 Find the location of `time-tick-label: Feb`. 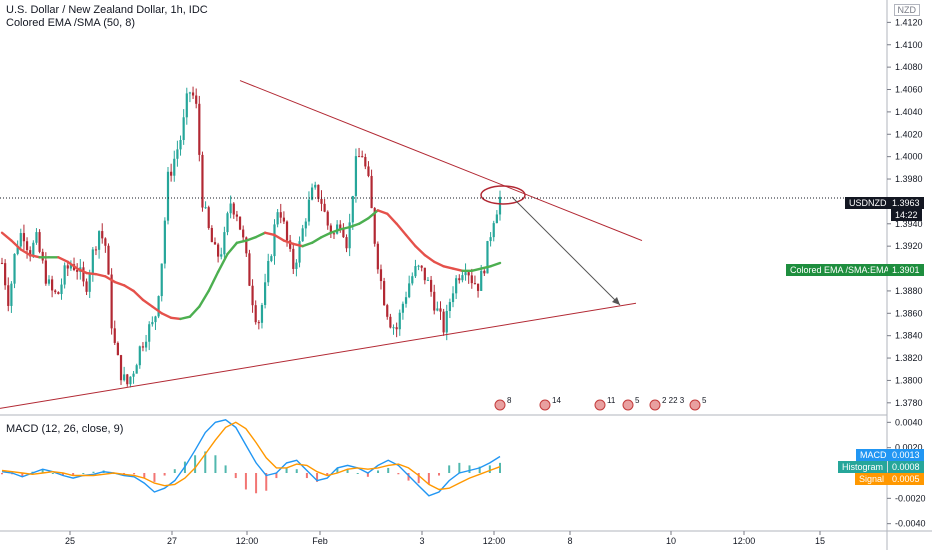

time-tick-label: Feb is located at coordinates (320, 541).